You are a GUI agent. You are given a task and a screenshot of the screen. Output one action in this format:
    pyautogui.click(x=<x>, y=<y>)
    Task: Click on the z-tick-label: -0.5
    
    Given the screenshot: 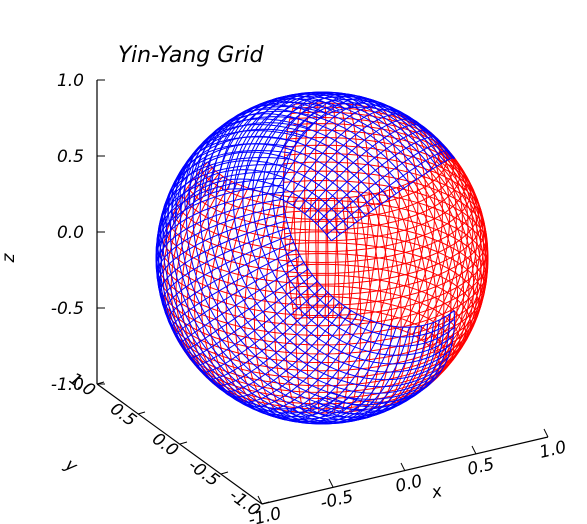 What is the action you would take?
    pyautogui.click(x=67, y=309)
    